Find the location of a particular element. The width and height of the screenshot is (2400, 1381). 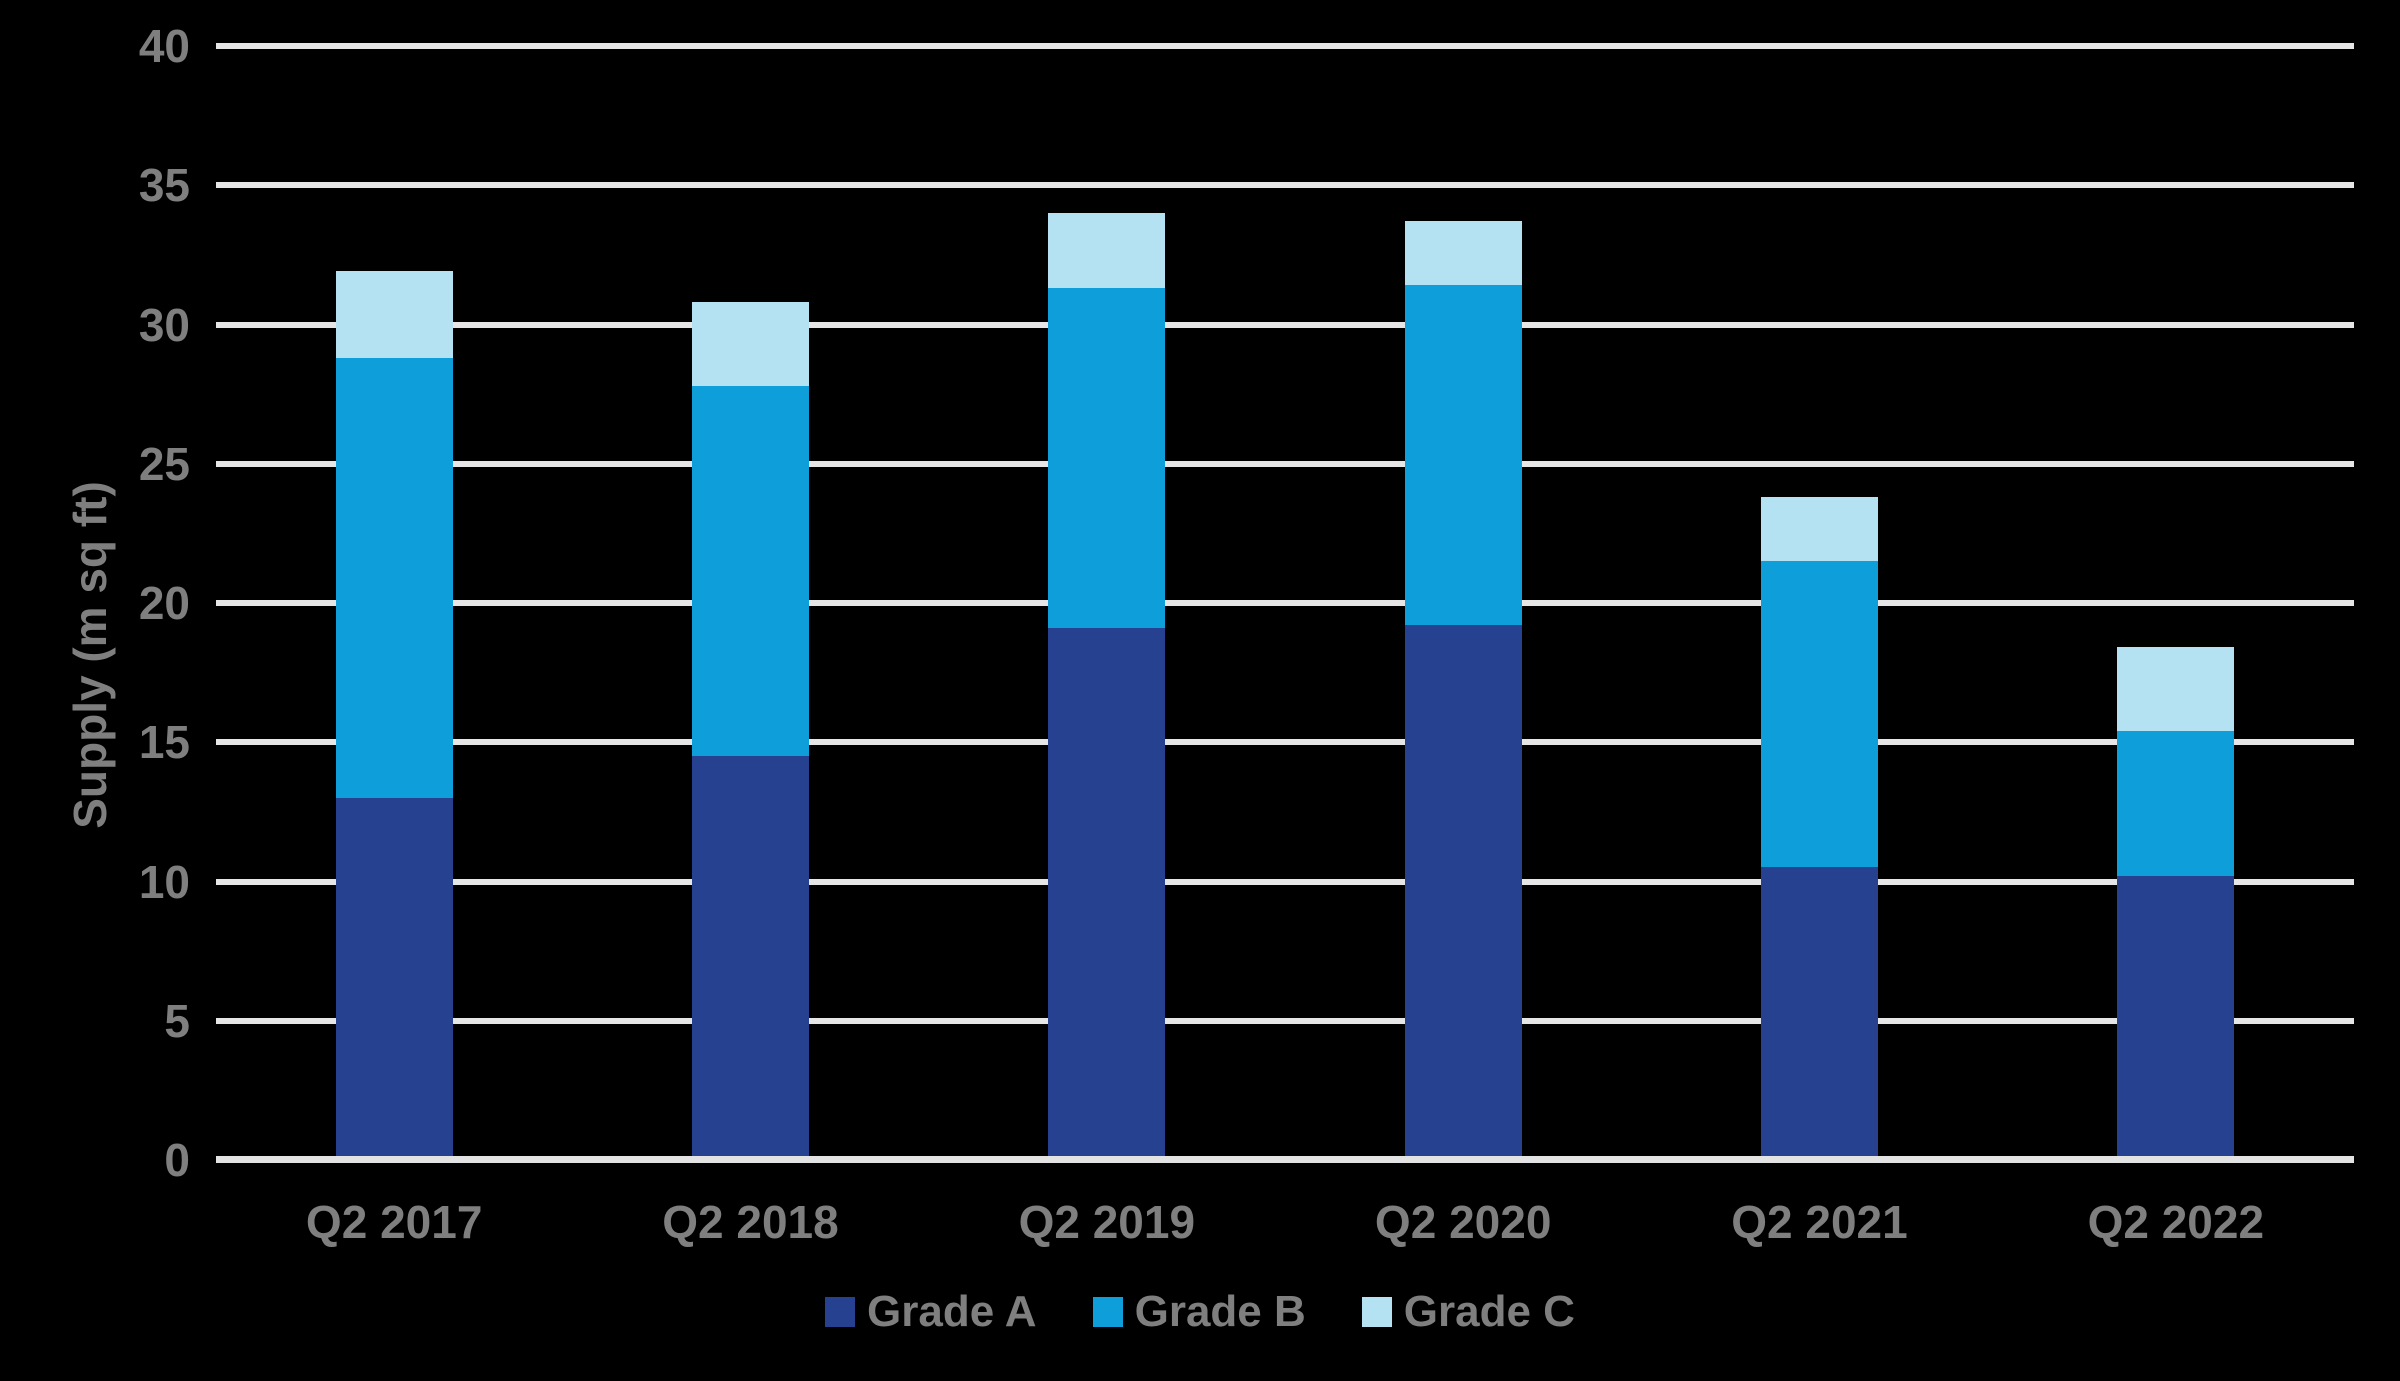

y-tick-label: 40 is located at coordinates (164, 46).